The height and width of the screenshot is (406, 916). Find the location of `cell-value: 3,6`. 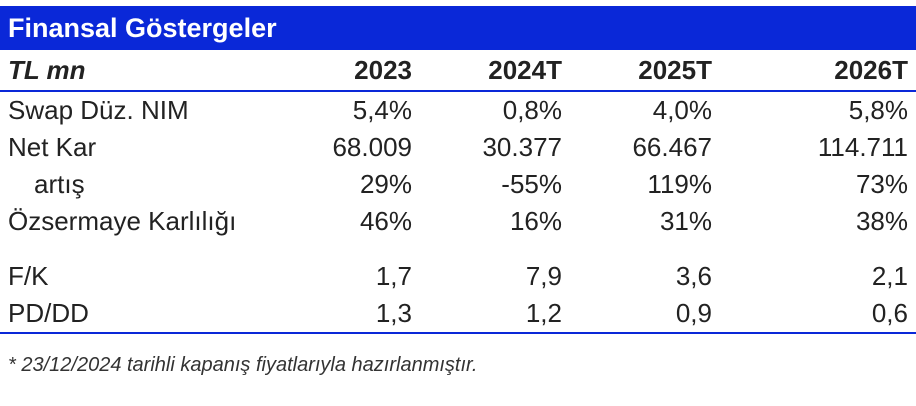

cell-value: 3,6 is located at coordinates (693, 276).